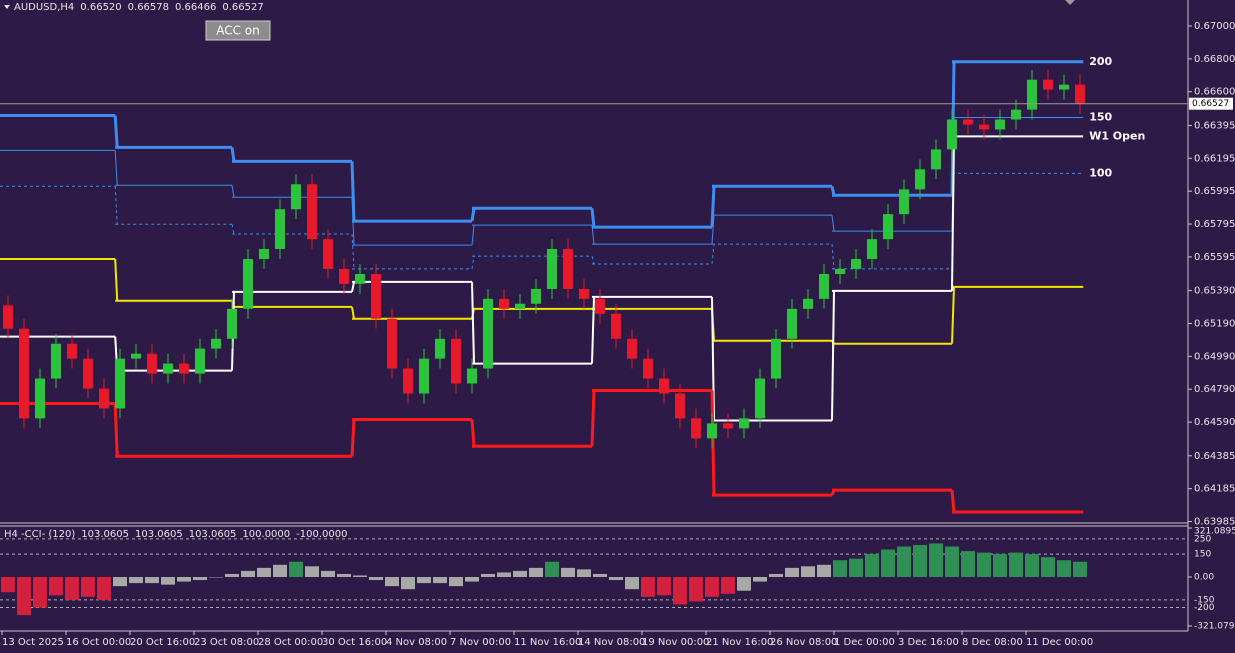 Image resolution: width=1235 pixels, height=653 pixels. What do you see at coordinates (1214, 389) in the screenshot?
I see `y-tick-label: 0.64790` at bounding box center [1214, 389].